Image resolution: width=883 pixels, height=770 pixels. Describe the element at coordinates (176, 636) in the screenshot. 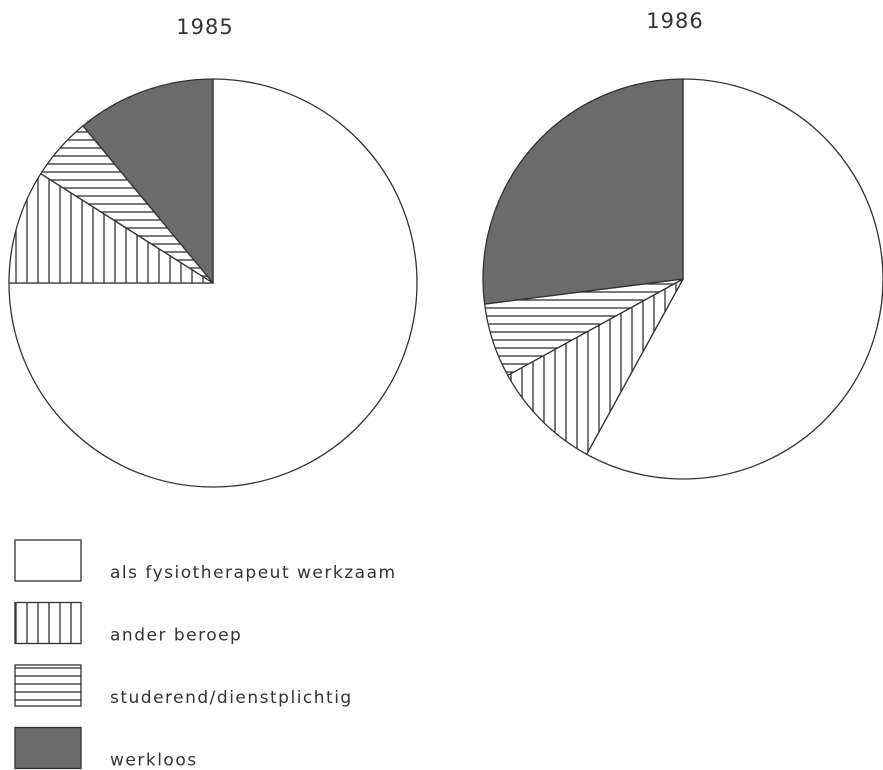

I see `legend-label: ander beroep` at that location.